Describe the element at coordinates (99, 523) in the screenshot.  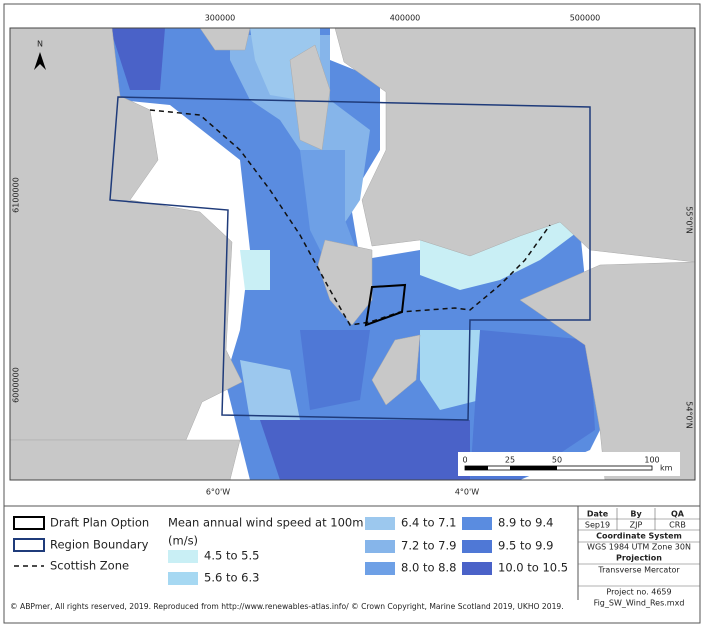
I see `legend-label: Draft Plan Option` at that location.